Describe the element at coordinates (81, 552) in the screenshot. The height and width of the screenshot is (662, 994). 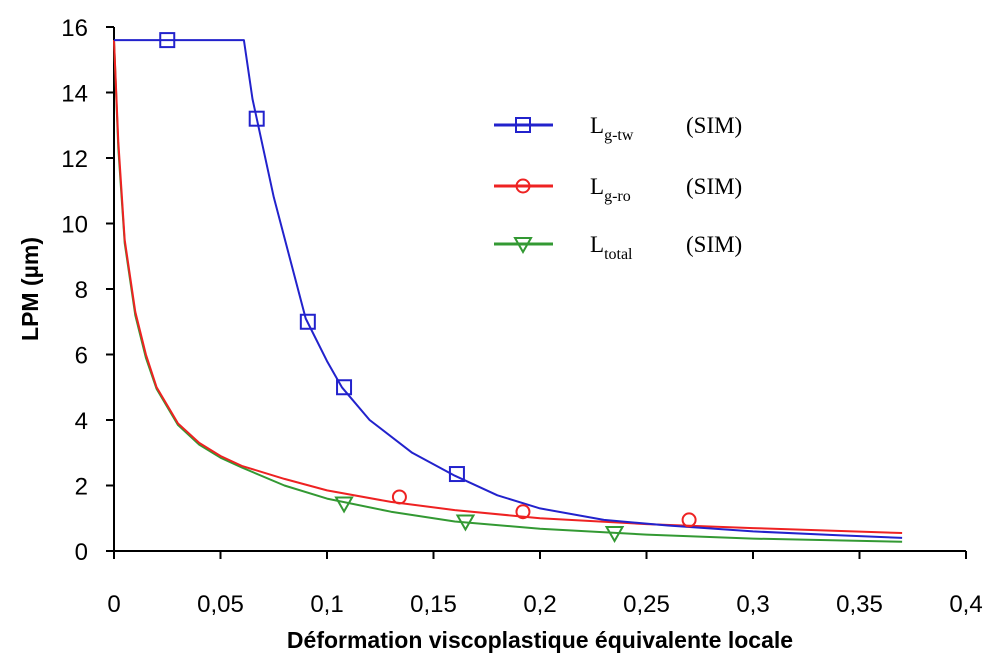
I see `y-tick-label: 0` at that location.